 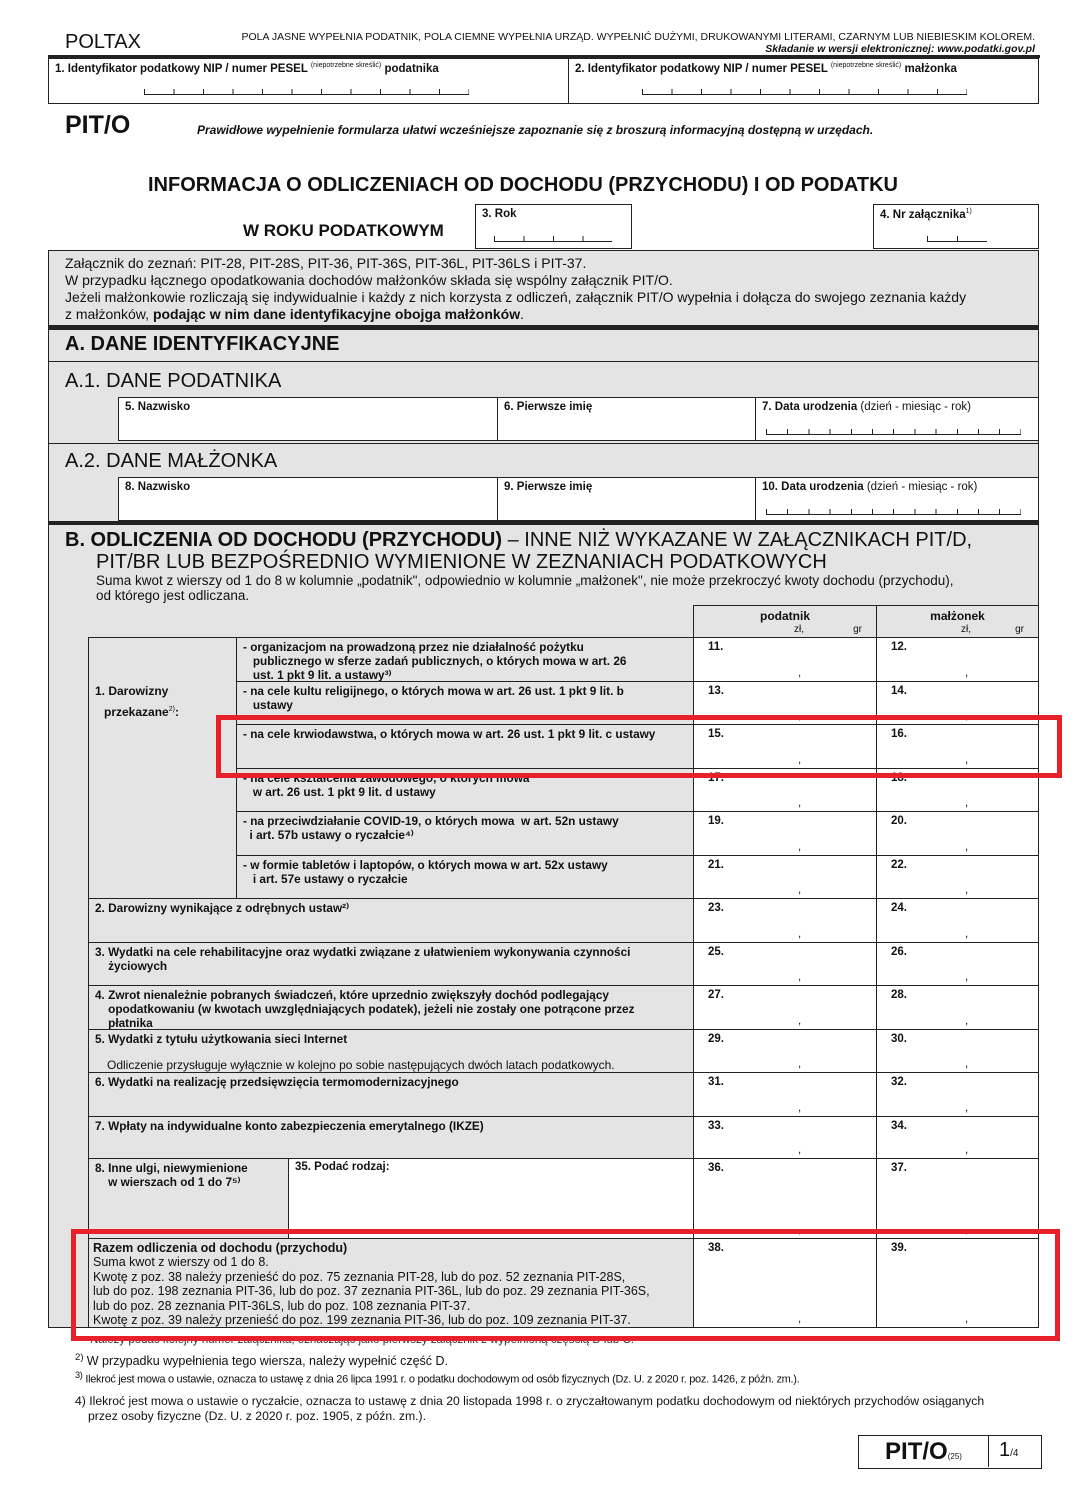 I want to click on amount-field-32: 32.,, so click(x=957, y=1094).